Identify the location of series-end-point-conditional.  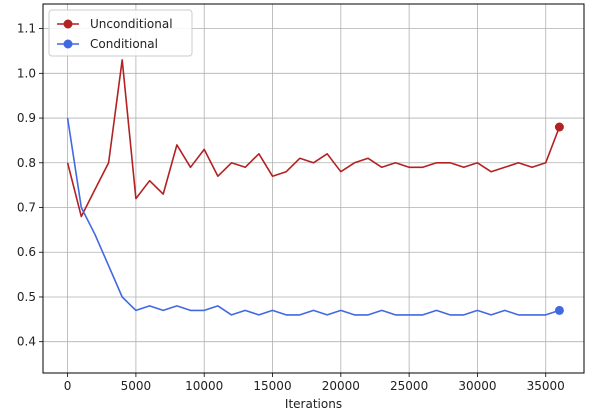
(559, 310).